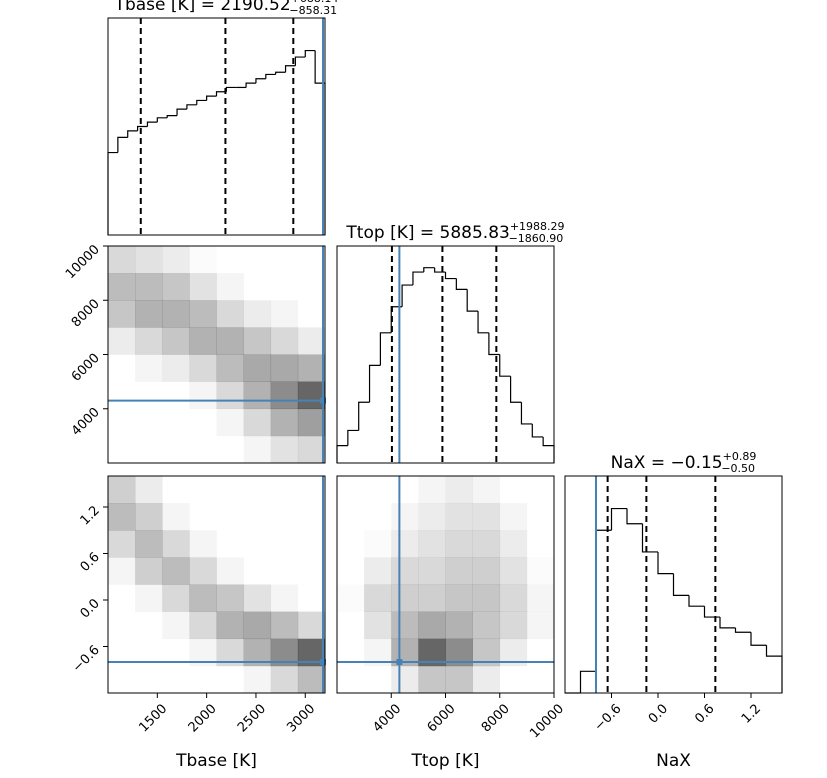 Image resolution: width=827 pixels, height=778 pixels. What do you see at coordinates (496, 718) in the screenshot?
I see `x-tick-label: 8000` at bounding box center [496, 718].